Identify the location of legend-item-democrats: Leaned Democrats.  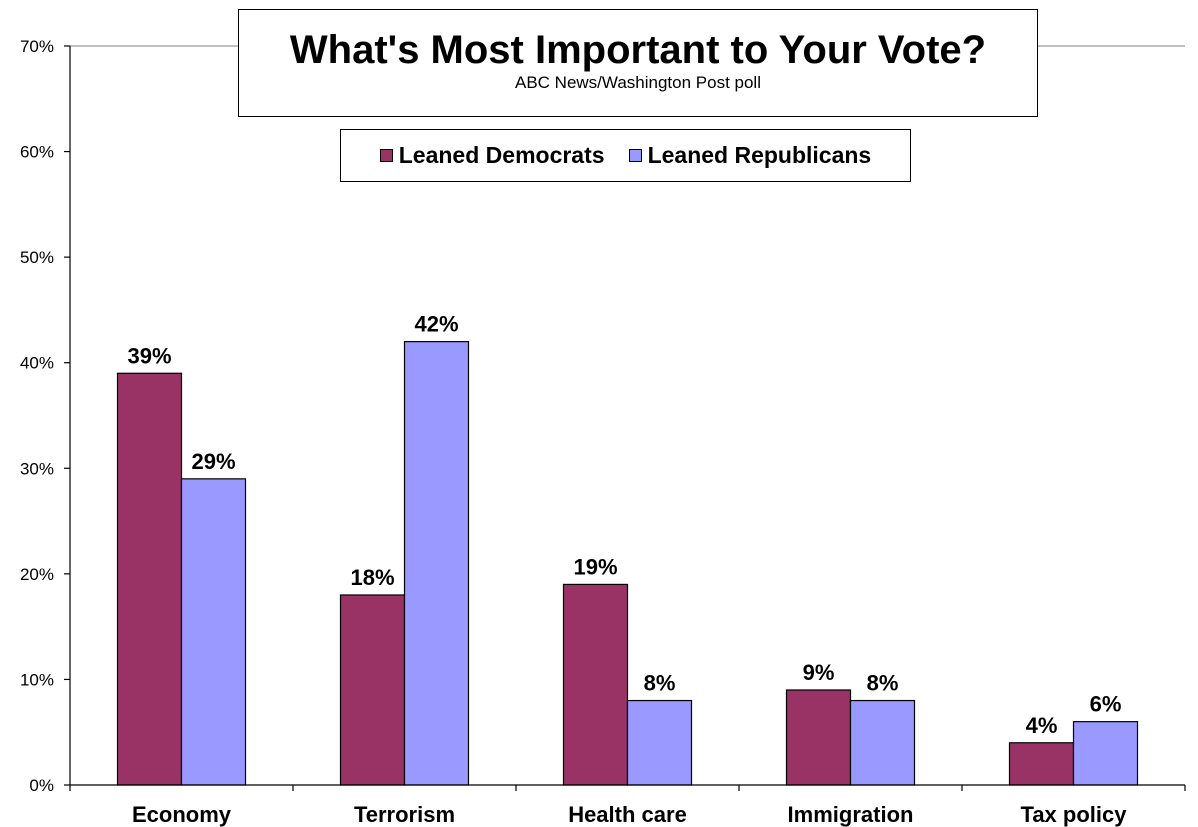
(492, 155).